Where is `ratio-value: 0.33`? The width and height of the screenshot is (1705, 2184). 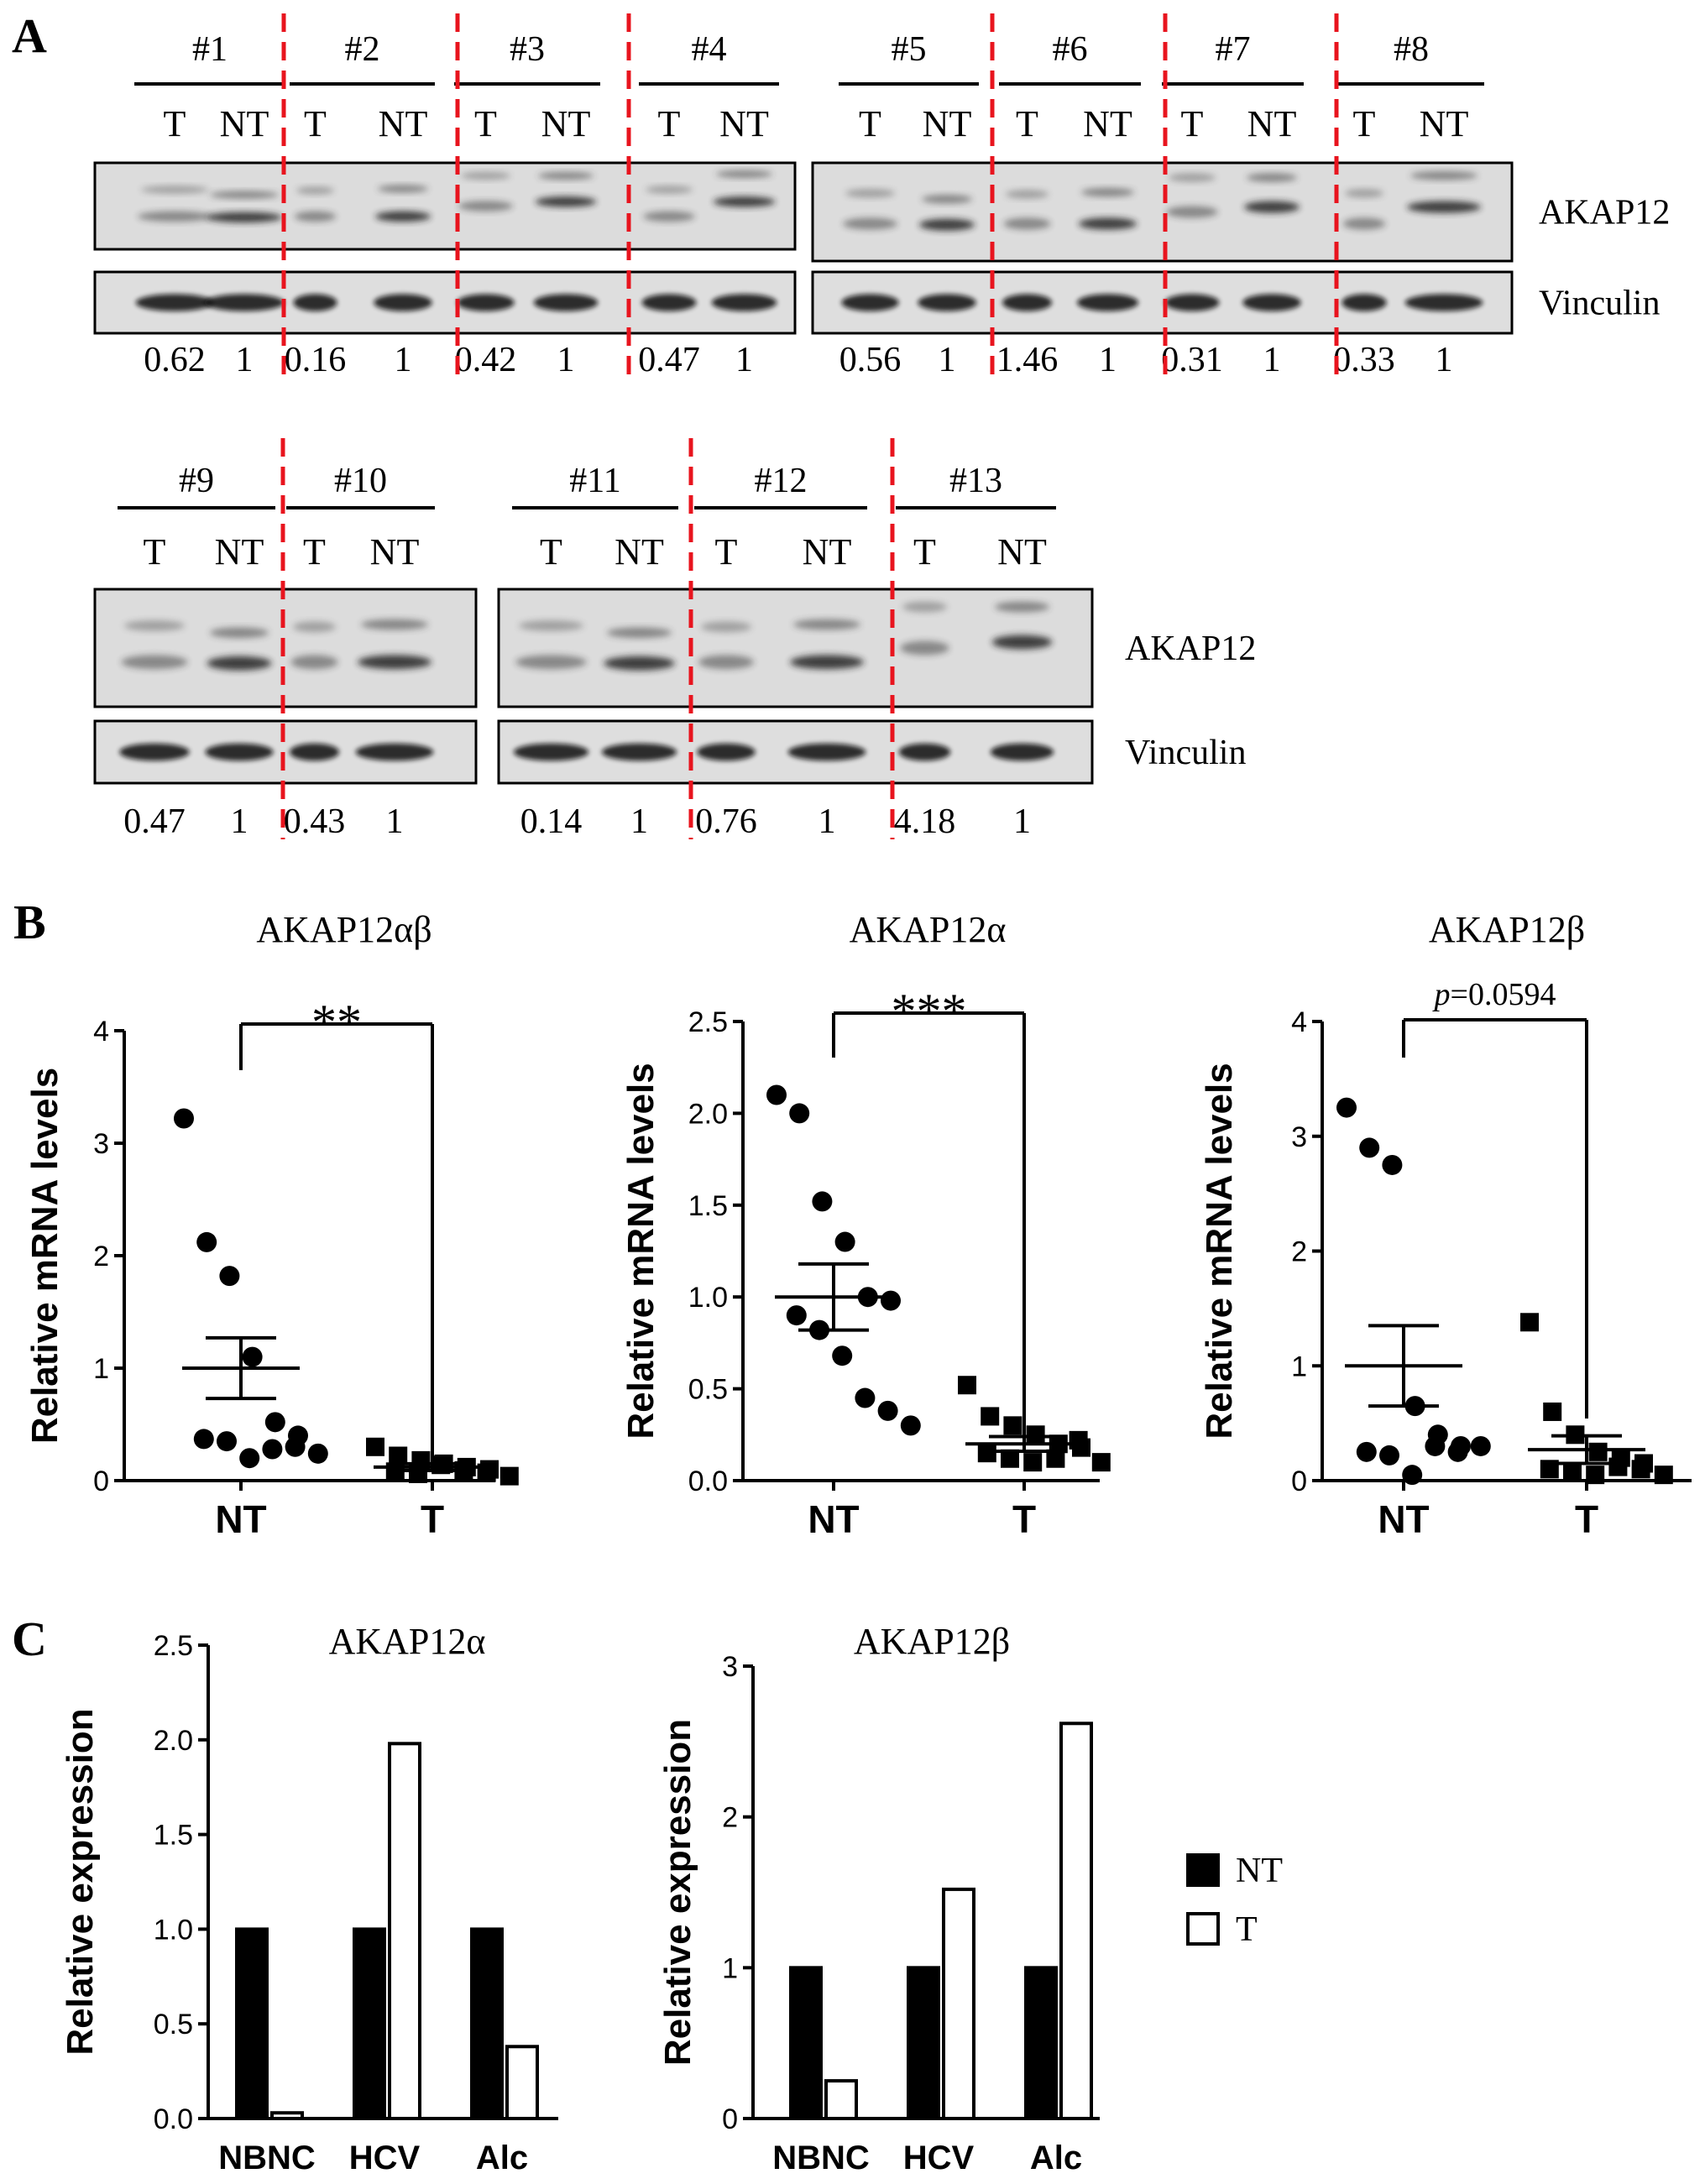 ratio-value: 0.33 is located at coordinates (1364, 360).